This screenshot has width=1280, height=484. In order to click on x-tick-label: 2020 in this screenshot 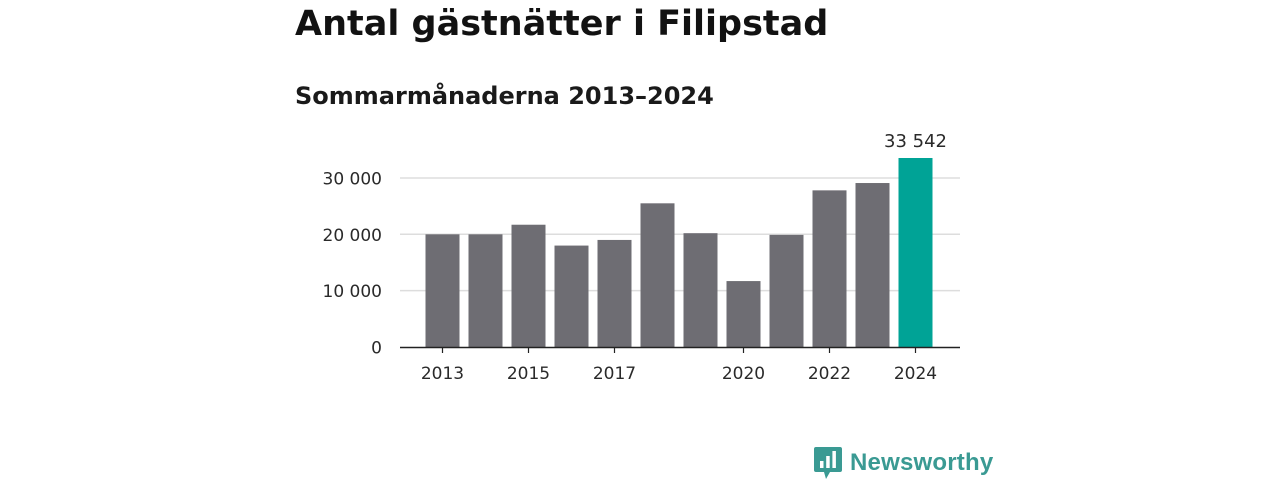, I will do `click(743, 374)`.